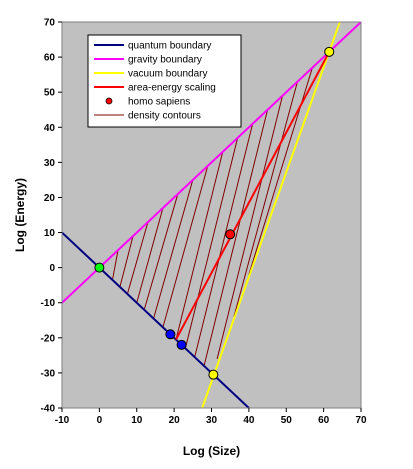 This screenshot has height=469, width=413. What do you see at coordinates (165, 60) in the screenshot?
I see `legend-label-gravity-boundary: gravity boundary` at bounding box center [165, 60].